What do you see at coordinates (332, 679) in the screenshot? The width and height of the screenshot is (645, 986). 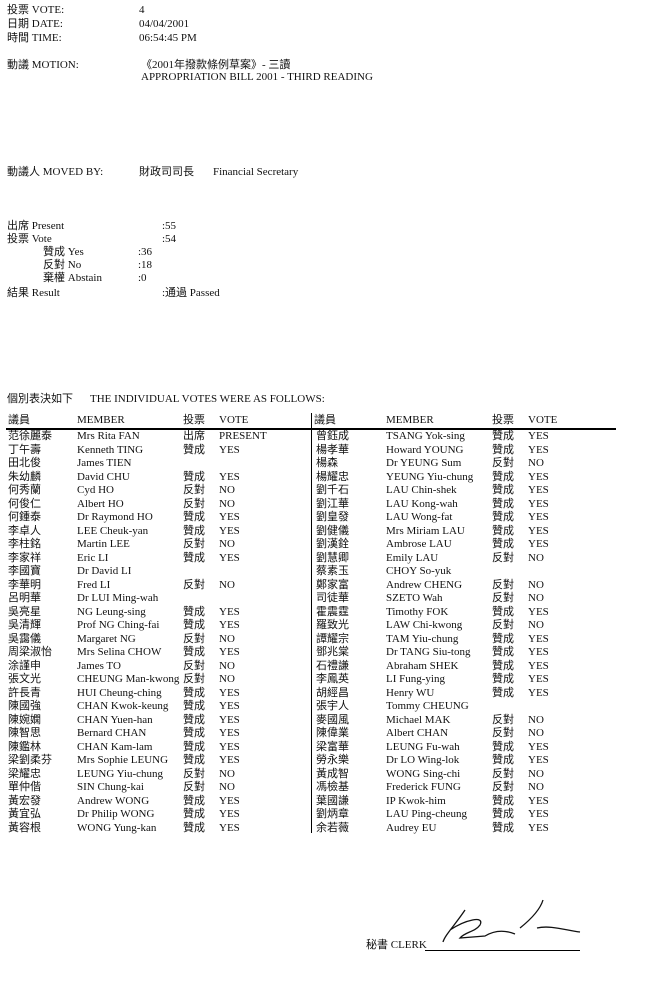 I see `member-name-zh: 李鳳英` at bounding box center [332, 679].